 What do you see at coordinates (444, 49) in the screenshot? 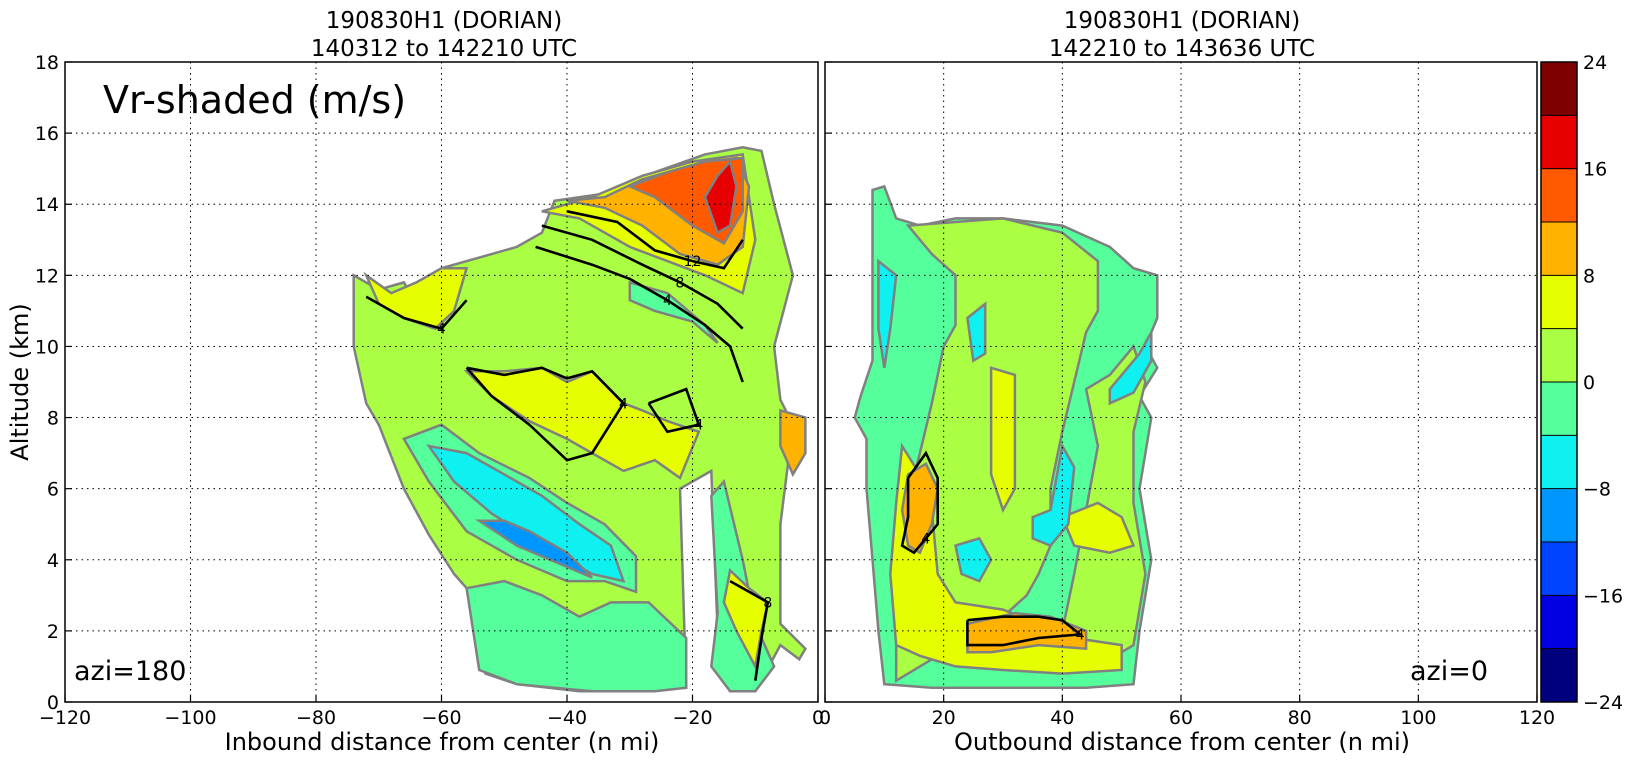
I see `left-title-line2: 140312 to 142210 UTC` at bounding box center [444, 49].